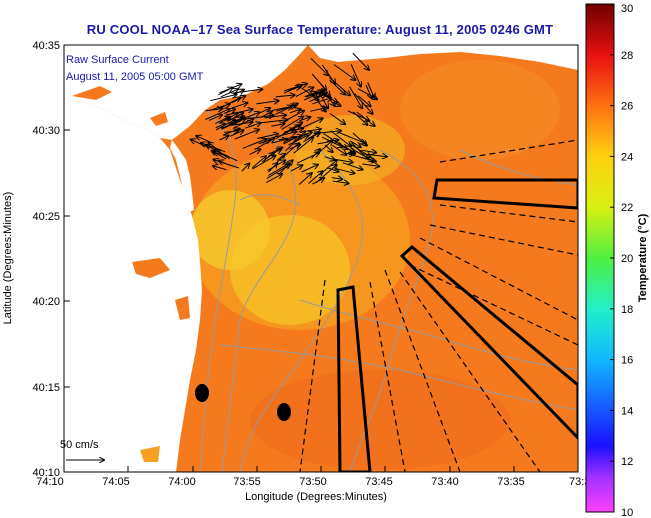 This screenshot has height=518, width=651. I want to click on coastal-water-speck, so click(151, 268).